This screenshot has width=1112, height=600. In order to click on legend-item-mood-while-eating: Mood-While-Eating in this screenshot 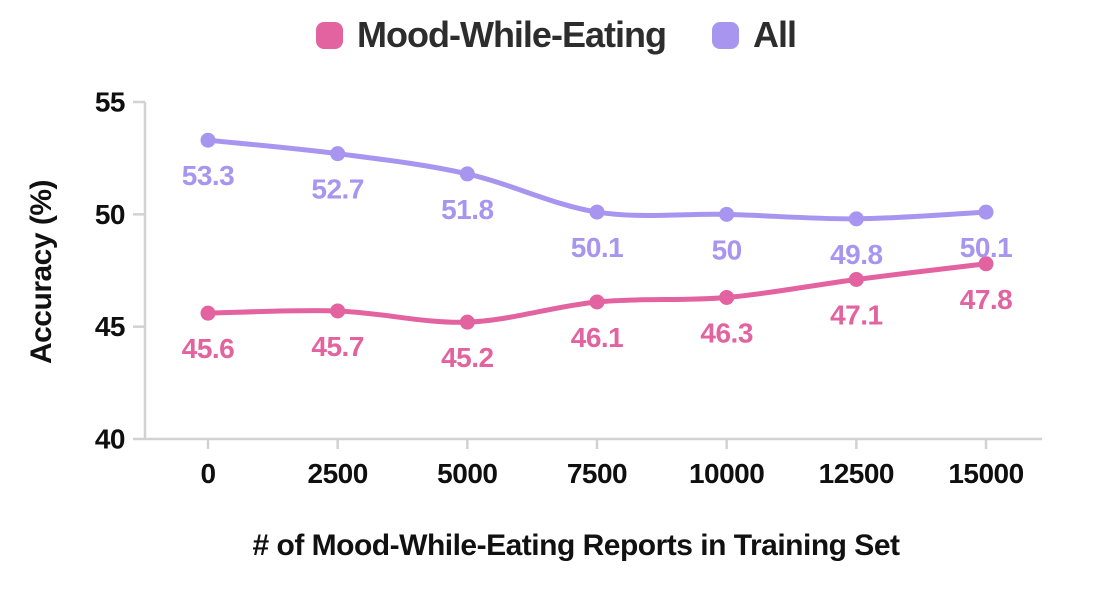, I will do `click(491, 35)`.